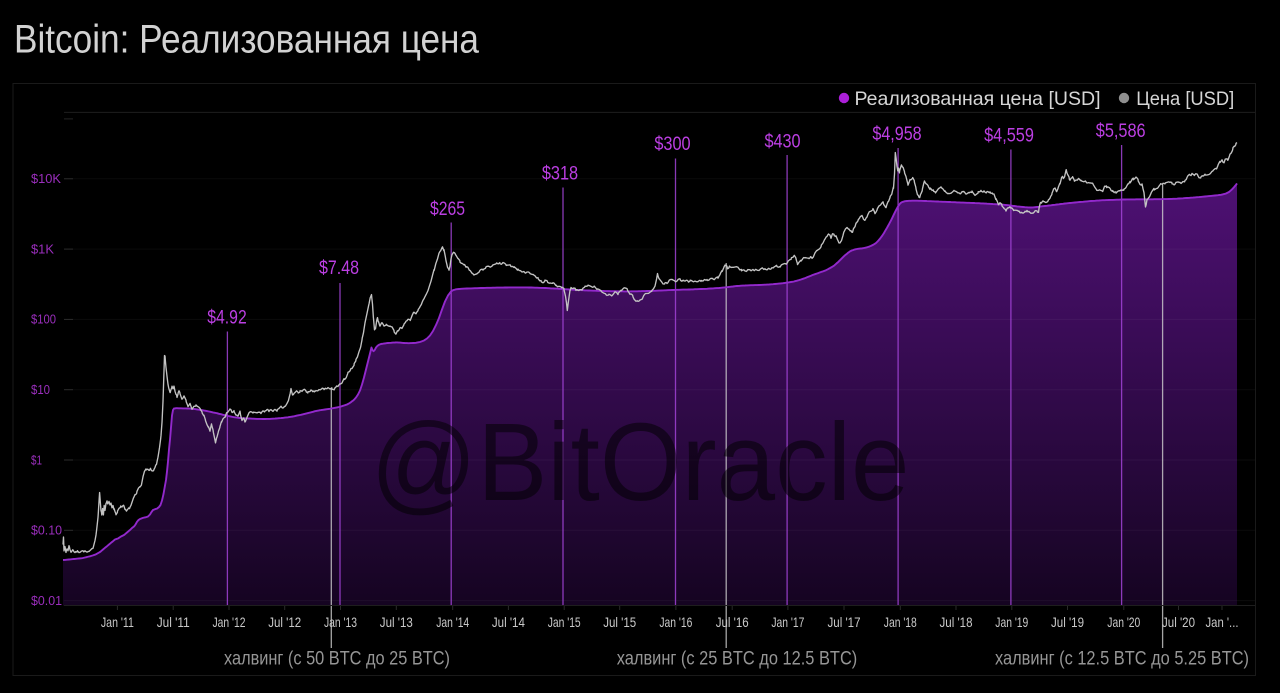 Image resolution: width=1280 pixels, height=693 pixels. What do you see at coordinates (247, 40) in the screenshot?
I see `svg-text: Bitcoin: Реализованная цена` at bounding box center [247, 40].